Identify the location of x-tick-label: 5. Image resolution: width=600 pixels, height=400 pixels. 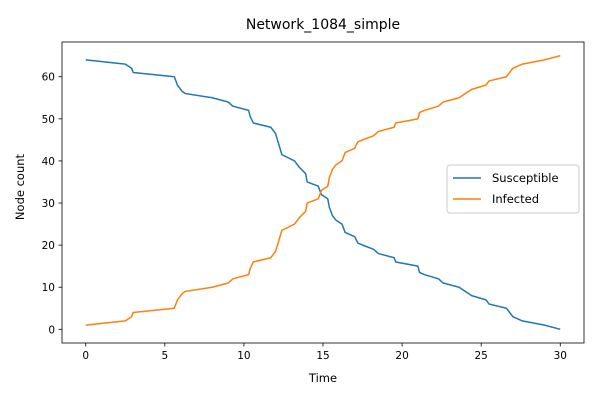
(164, 356).